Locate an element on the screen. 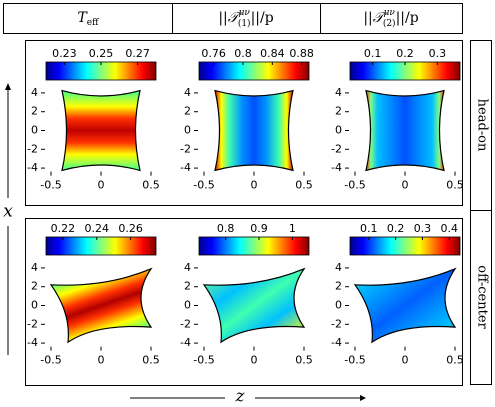  colorbar-tick-label: 0.26 is located at coordinates (130, 228).